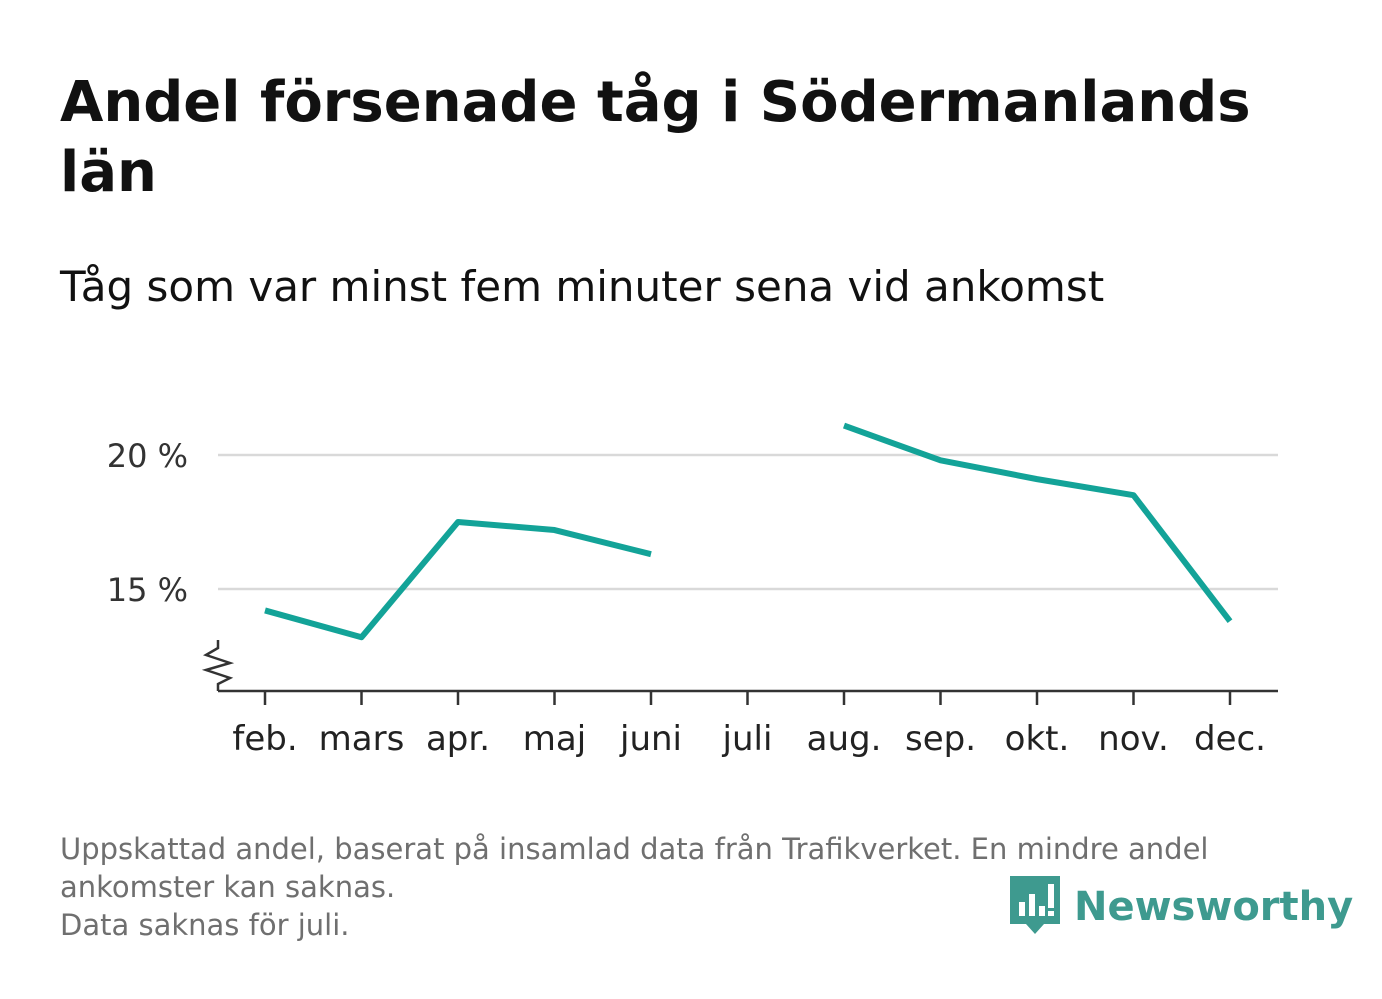 The width and height of the screenshot is (1382, 999). What do you see at coordinates (1230, 739) in the screenshot?
I see `x-tick-label-10: dec.` at bounding box center [1230, 739].